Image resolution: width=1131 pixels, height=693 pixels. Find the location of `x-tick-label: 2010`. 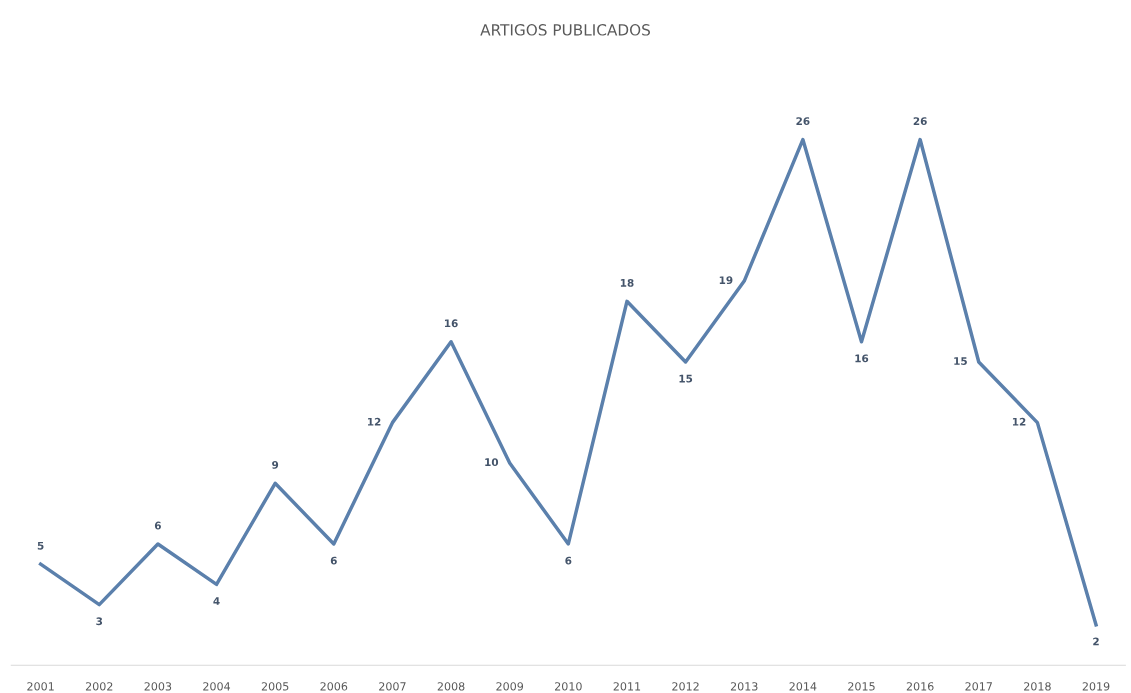

x-tick-label: 2010 is located at coordinates (568, 686).